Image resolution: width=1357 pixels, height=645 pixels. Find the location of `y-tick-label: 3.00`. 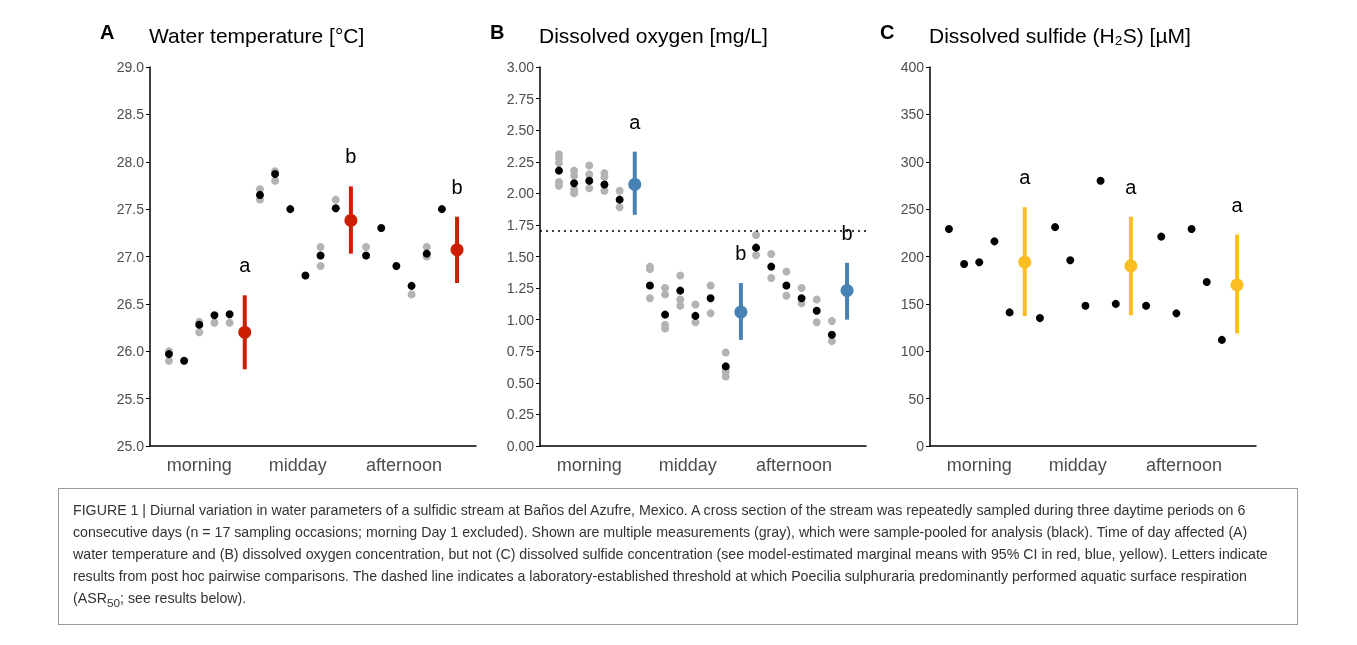

y-tick-label: 3.00 is located at coordinates (520, 67).